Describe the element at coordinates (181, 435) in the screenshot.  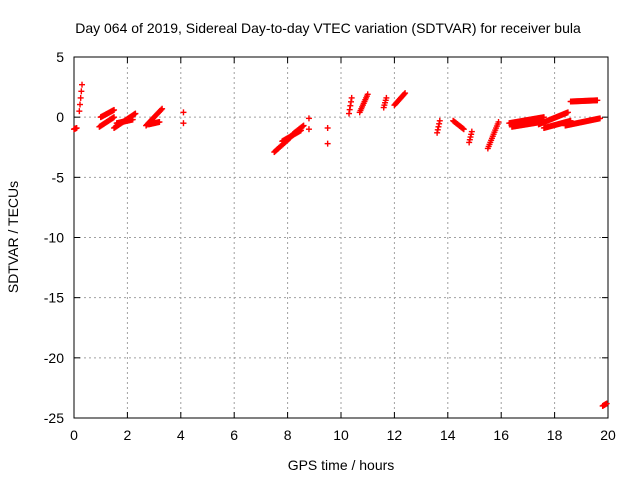
I see `x-tick-label: 4` at that location.